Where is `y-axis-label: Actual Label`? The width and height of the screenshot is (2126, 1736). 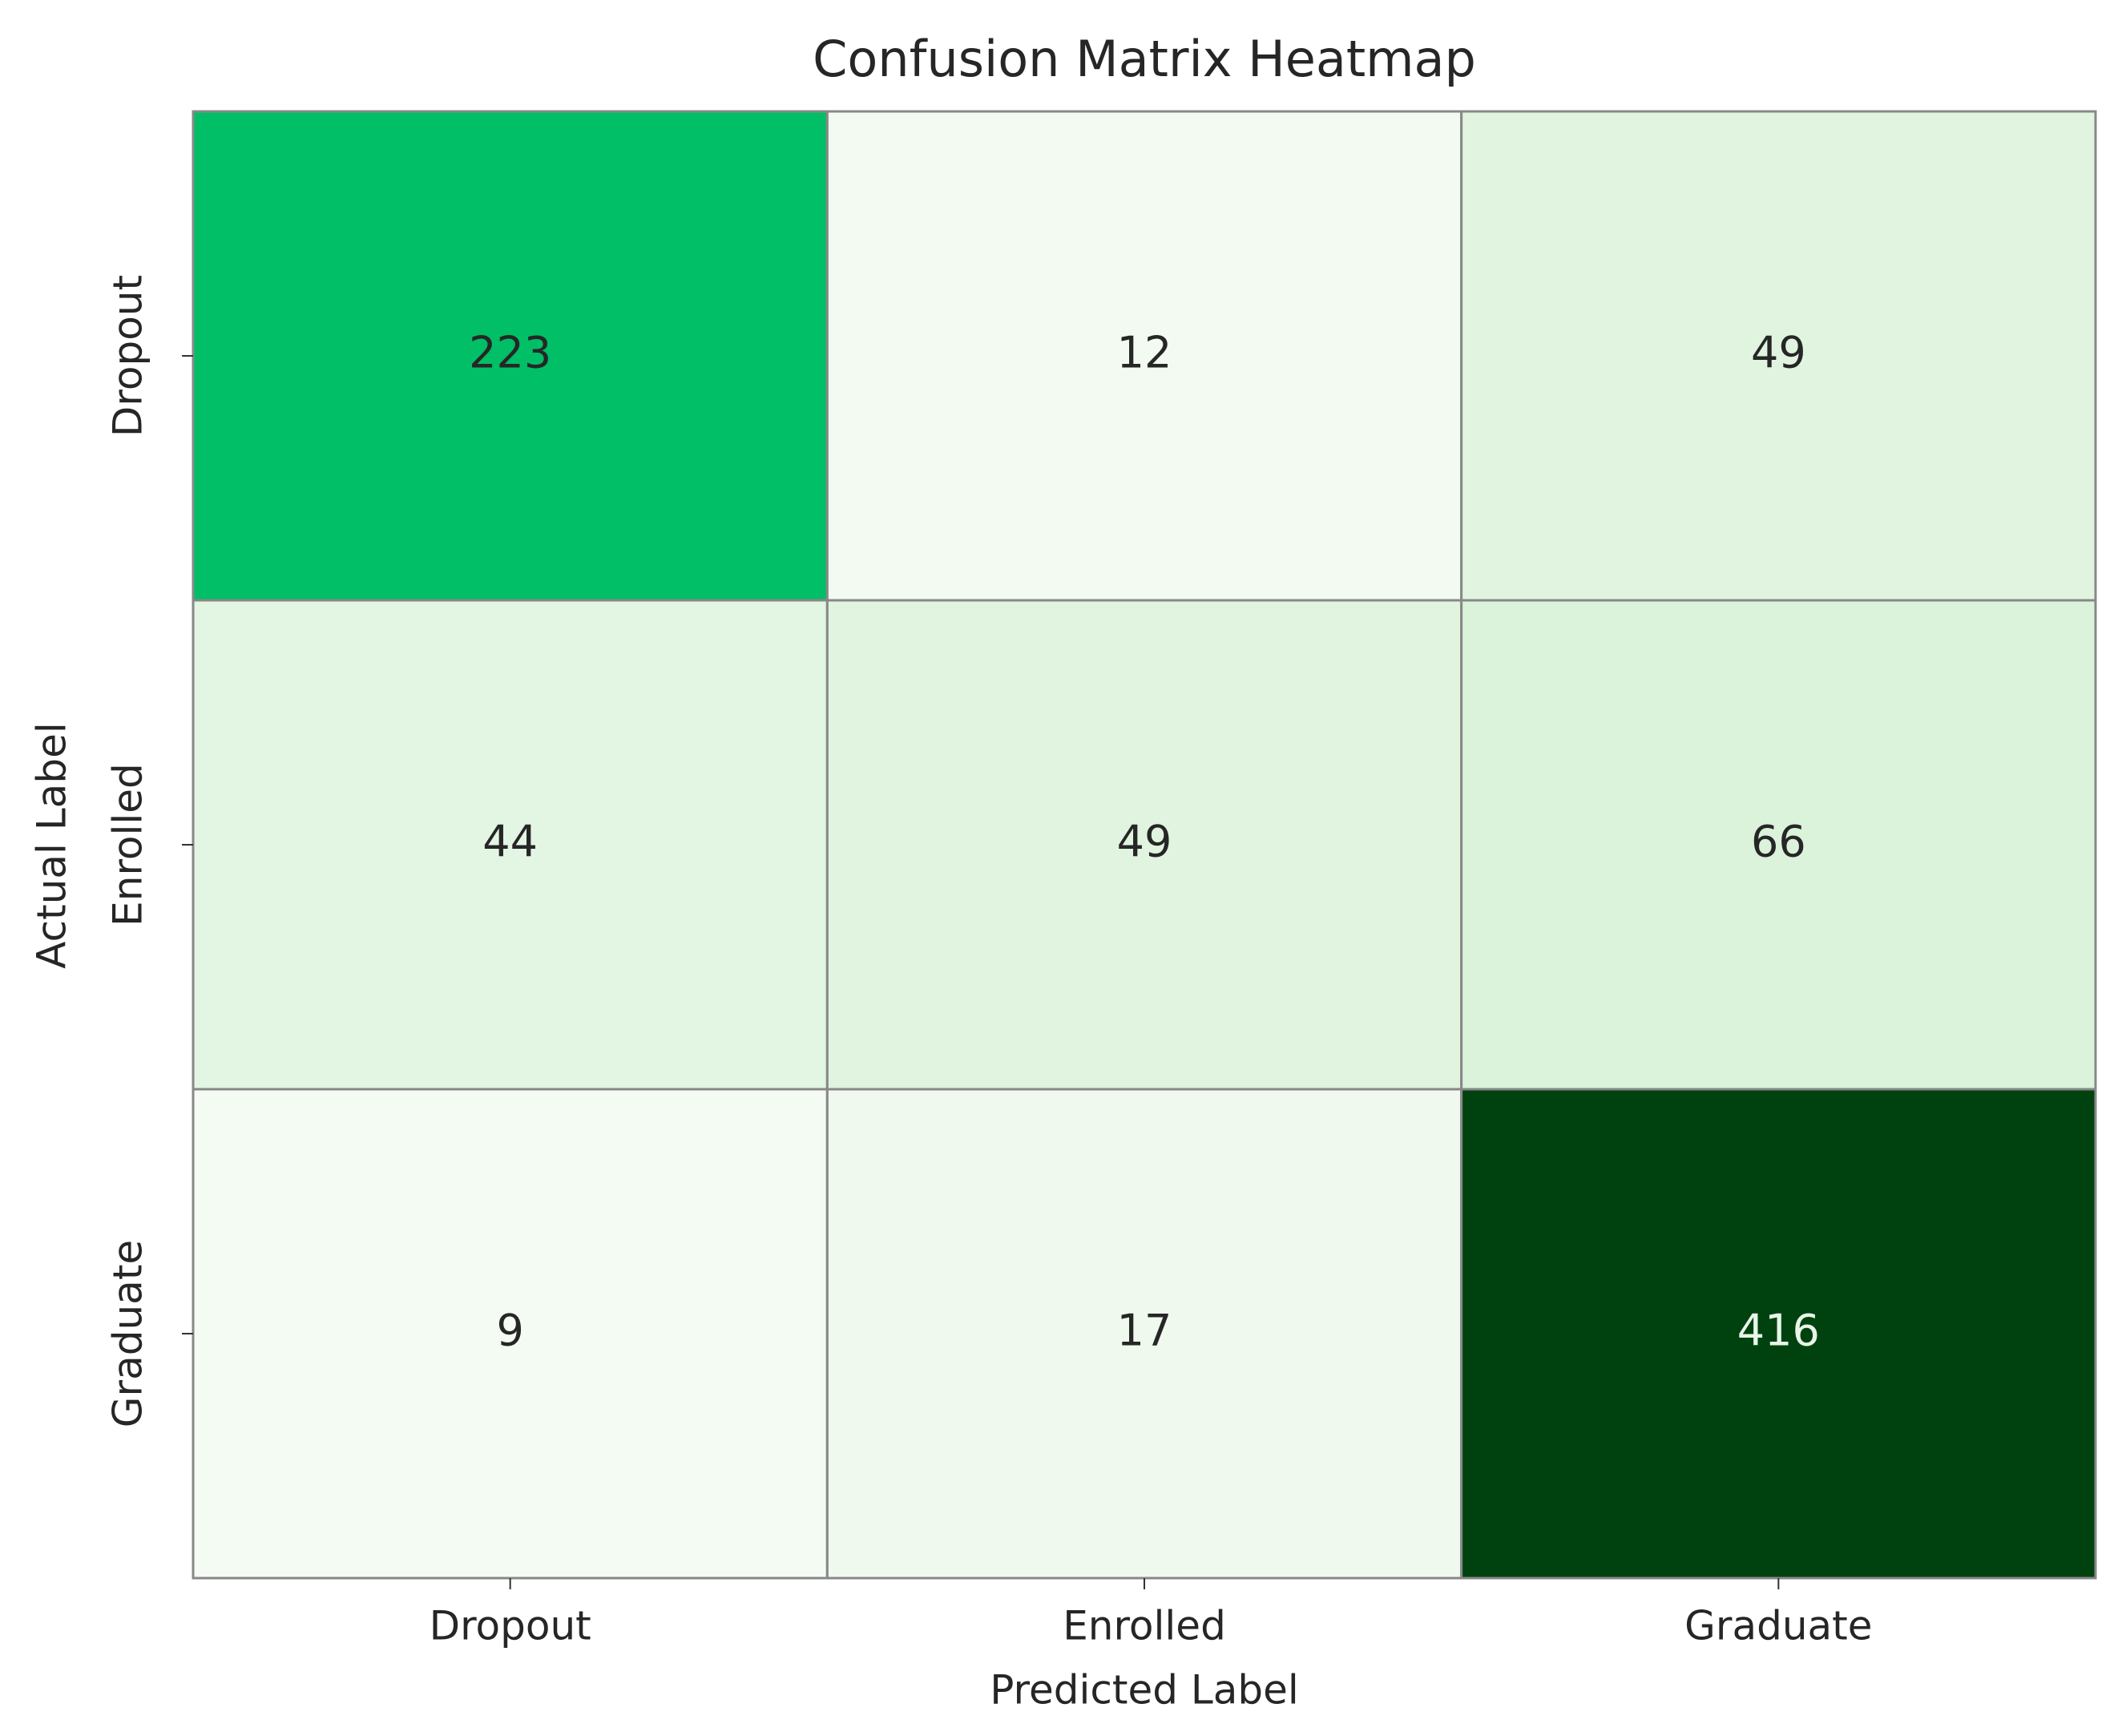
y-axis-label: Actual Label is located at coordinates (52, 845).